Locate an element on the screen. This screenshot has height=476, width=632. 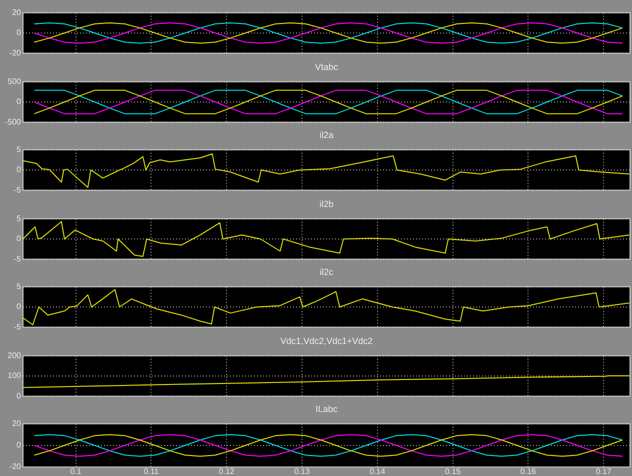
x-tick-label: 0.14 is located at coordinates (378, 471).